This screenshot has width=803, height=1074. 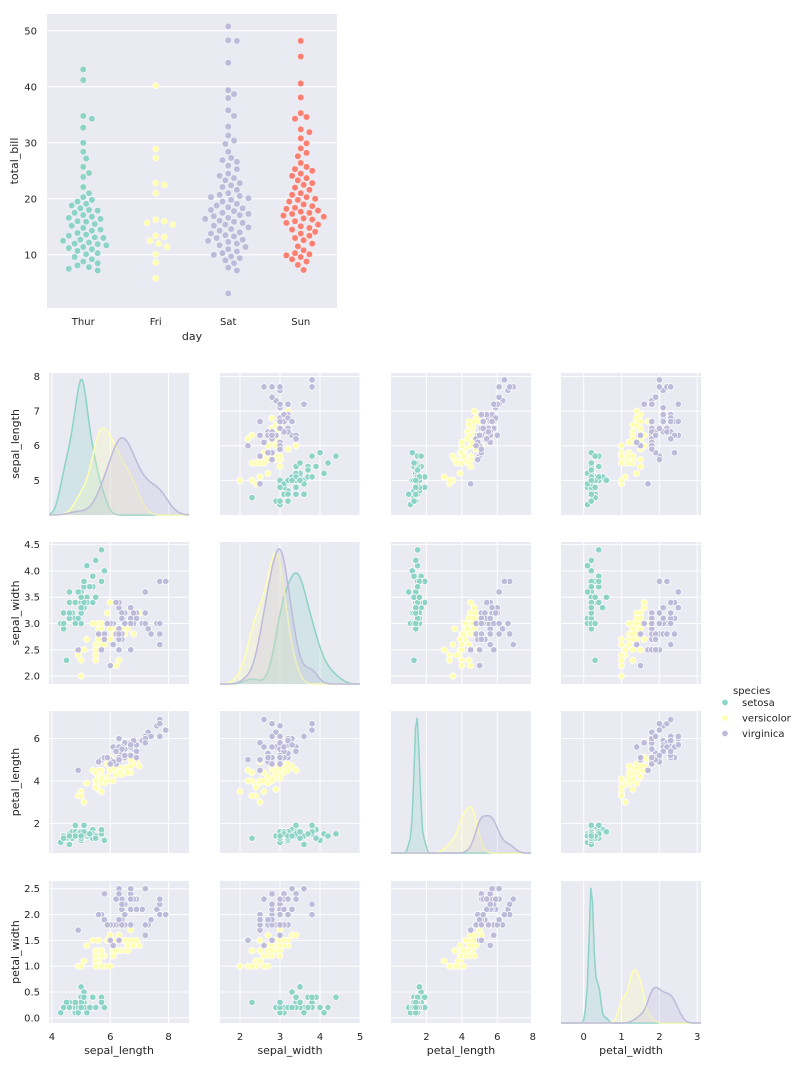 I want to click on kde-area-versicolor, so click(x=631, y=996).